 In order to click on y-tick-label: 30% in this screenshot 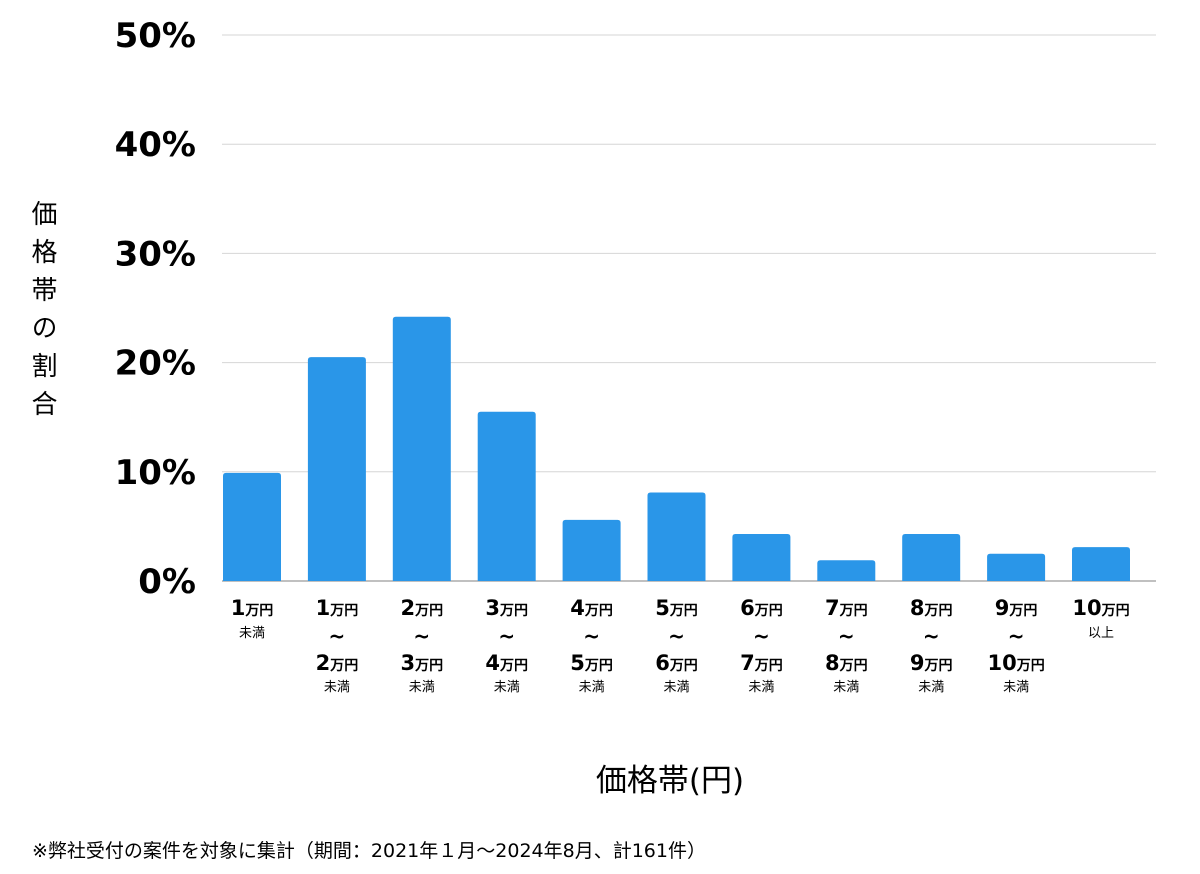, I will do `click(155, 254)`.